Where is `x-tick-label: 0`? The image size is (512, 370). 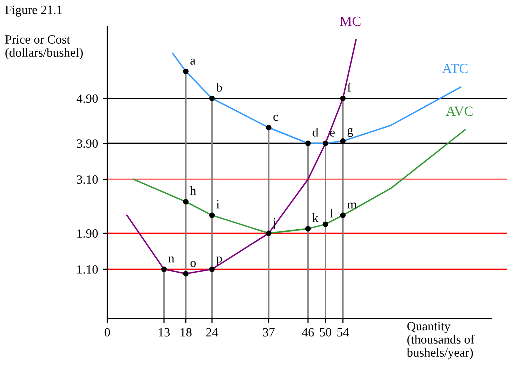
x-tick-label: 0 is located at coordinates (107, 332).